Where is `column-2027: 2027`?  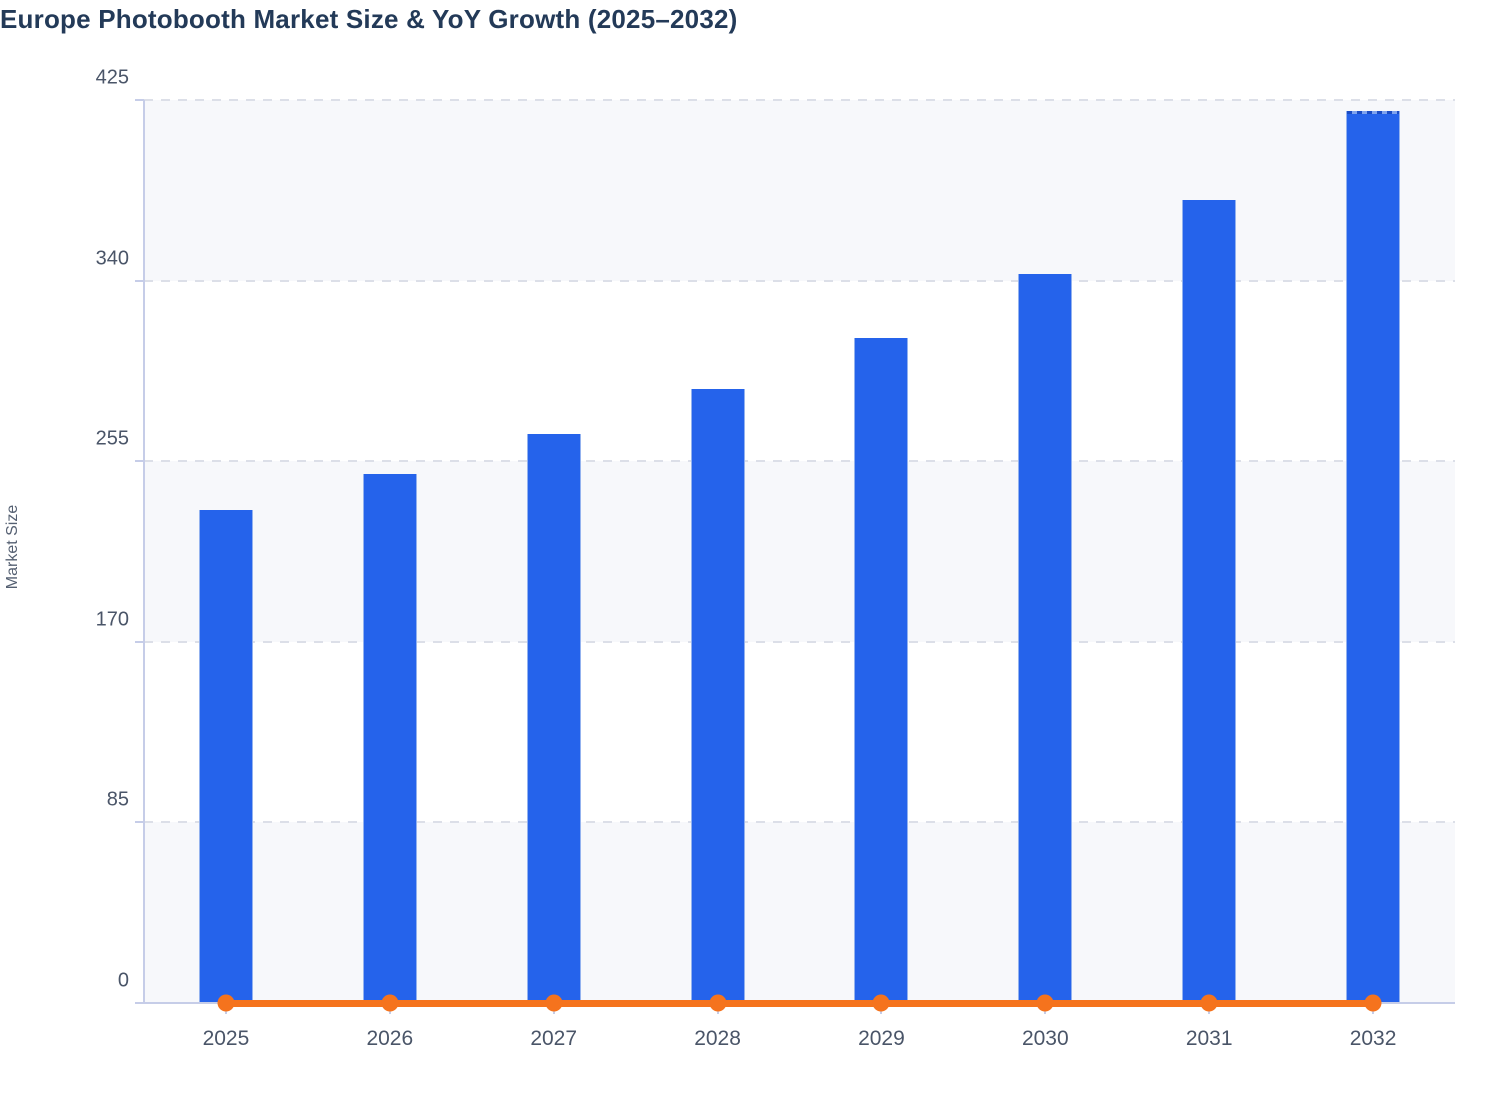
column-2027: 2027 is located at coordinates (554, 575).